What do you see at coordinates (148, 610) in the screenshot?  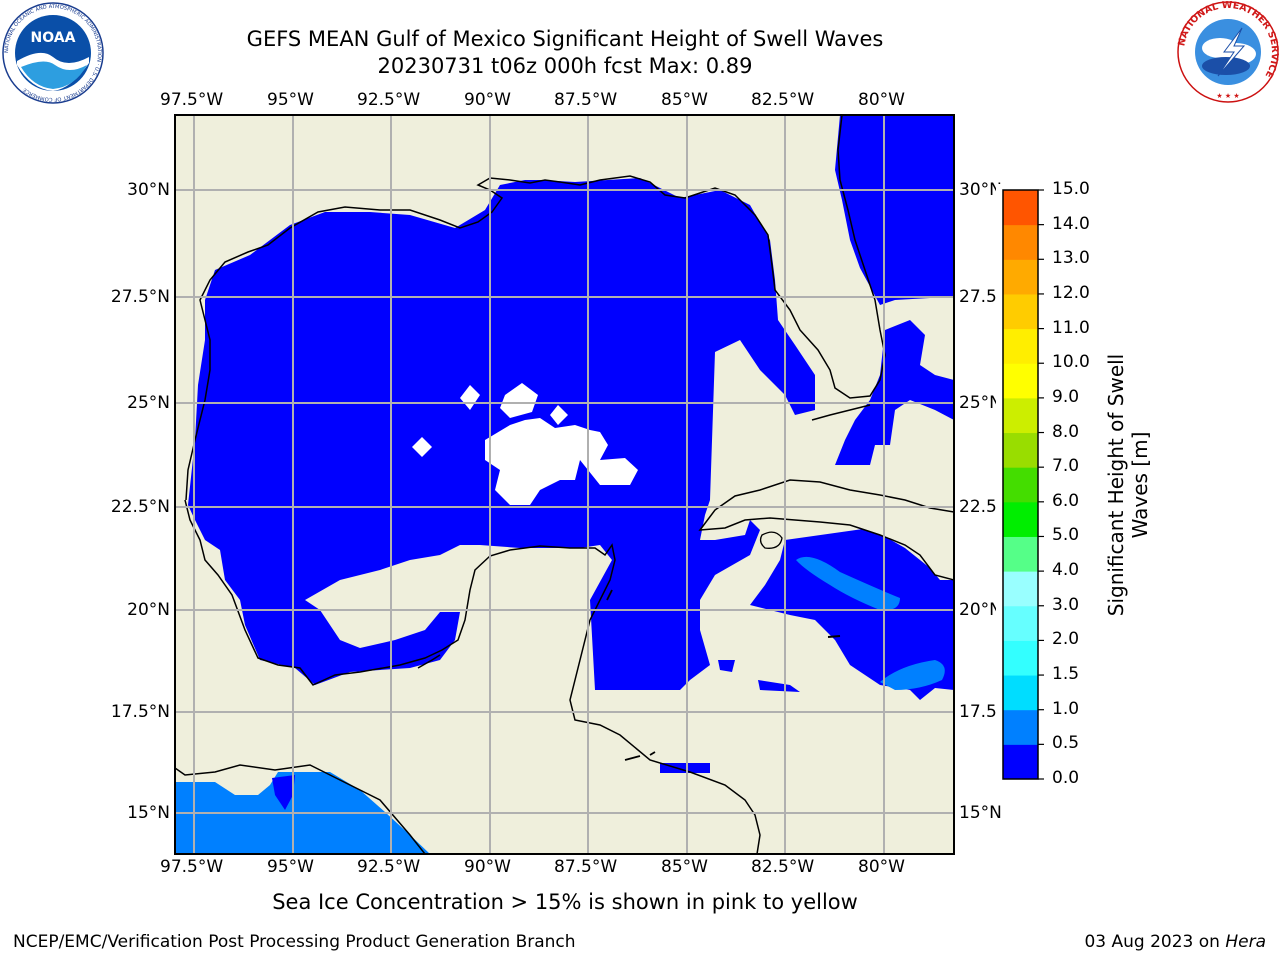 I see `lat-tick-left: 20°N` at bounding box center [148, 610].